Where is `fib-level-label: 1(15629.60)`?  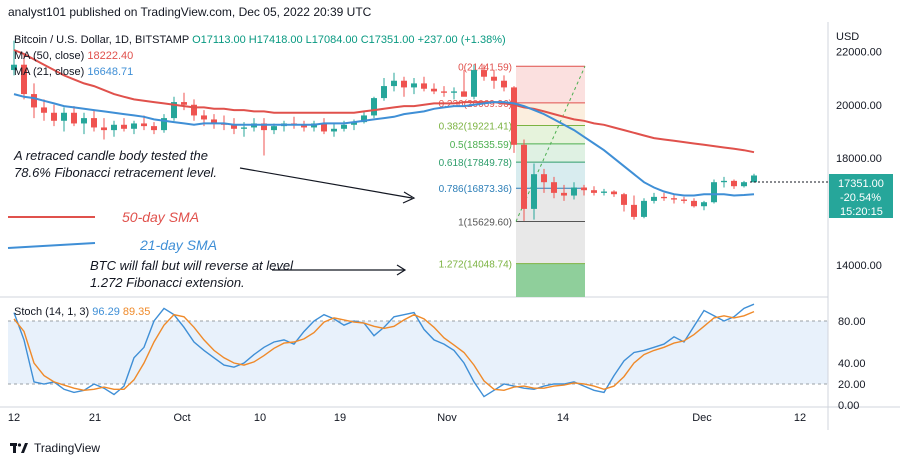 fib-level-label: 1(15629.60) is located at coordinates (485, 222).